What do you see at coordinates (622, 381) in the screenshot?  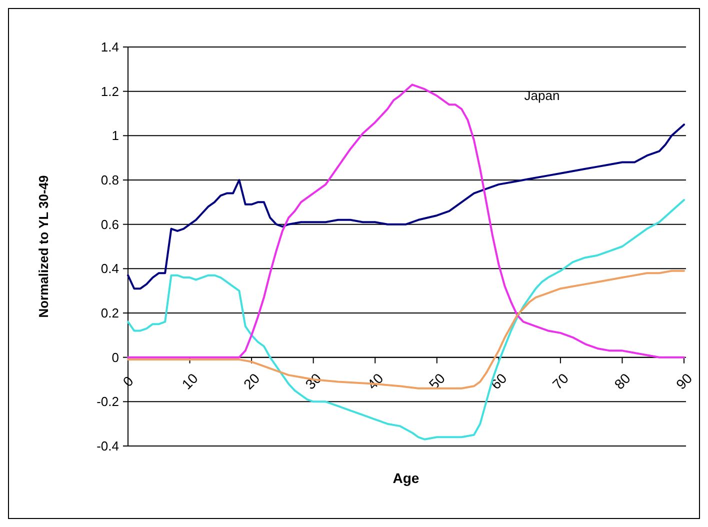 I see `x-tick-label: 80` at bounding box center [622, 381].